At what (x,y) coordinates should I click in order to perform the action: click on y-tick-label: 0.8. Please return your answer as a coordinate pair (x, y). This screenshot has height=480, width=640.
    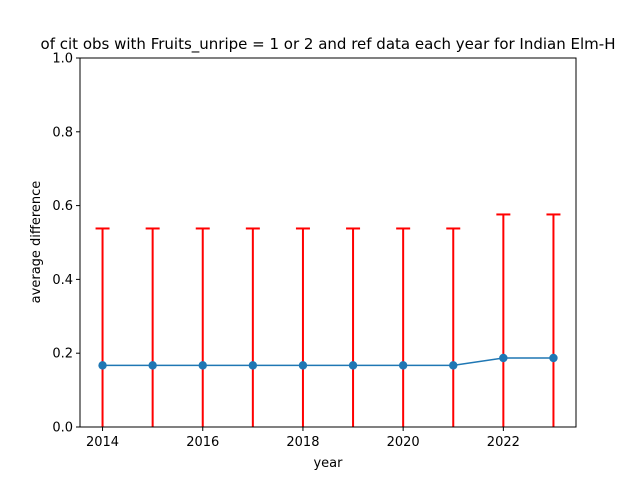
    Looking at the image, I should click on (62, 132).